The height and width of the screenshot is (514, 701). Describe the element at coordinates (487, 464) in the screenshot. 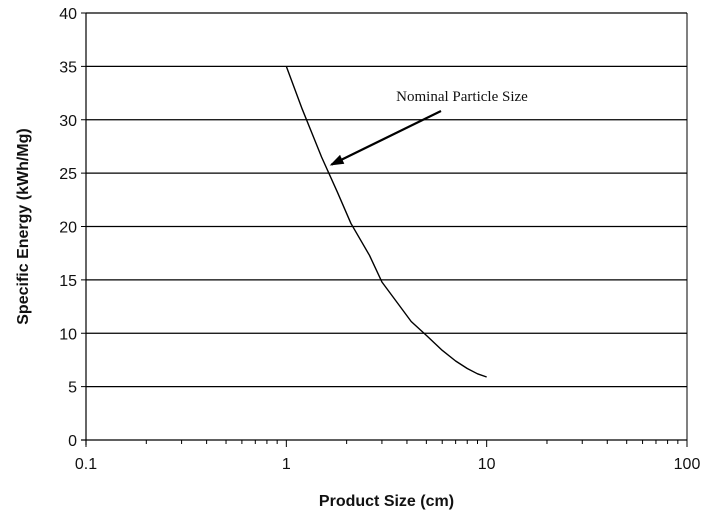

I see `x-tick-label: 10` at that location.